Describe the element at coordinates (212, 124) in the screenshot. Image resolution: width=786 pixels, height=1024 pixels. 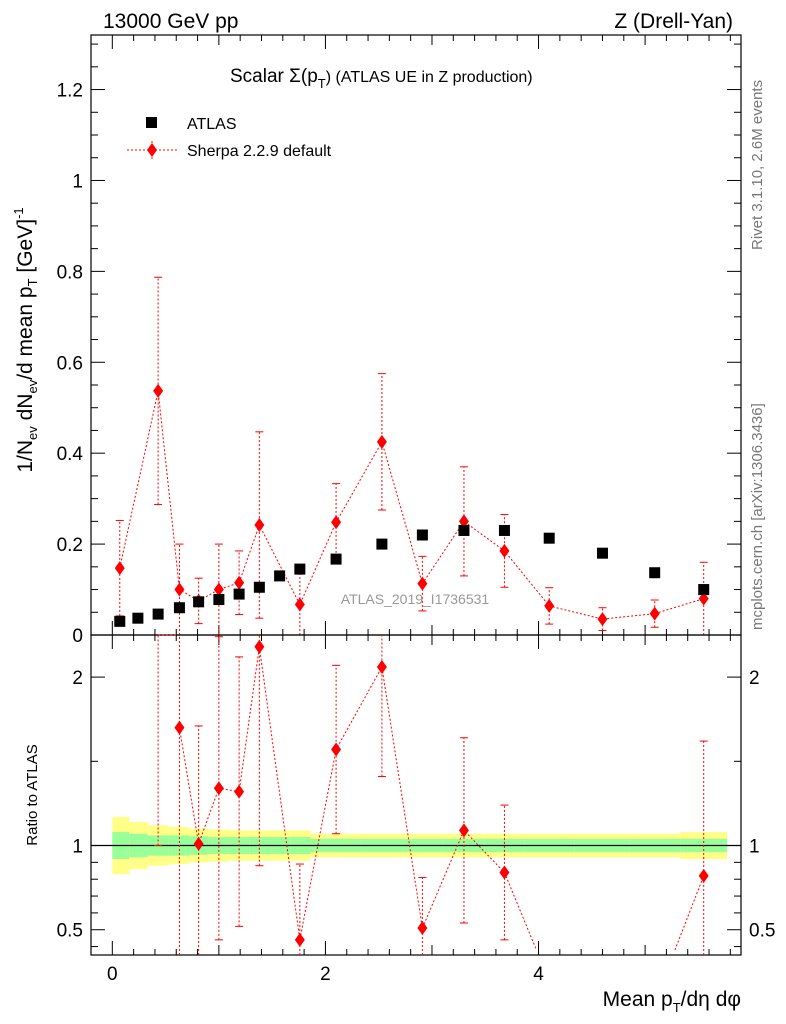
I see `legend-atlas-label: ATLAS` at that location.